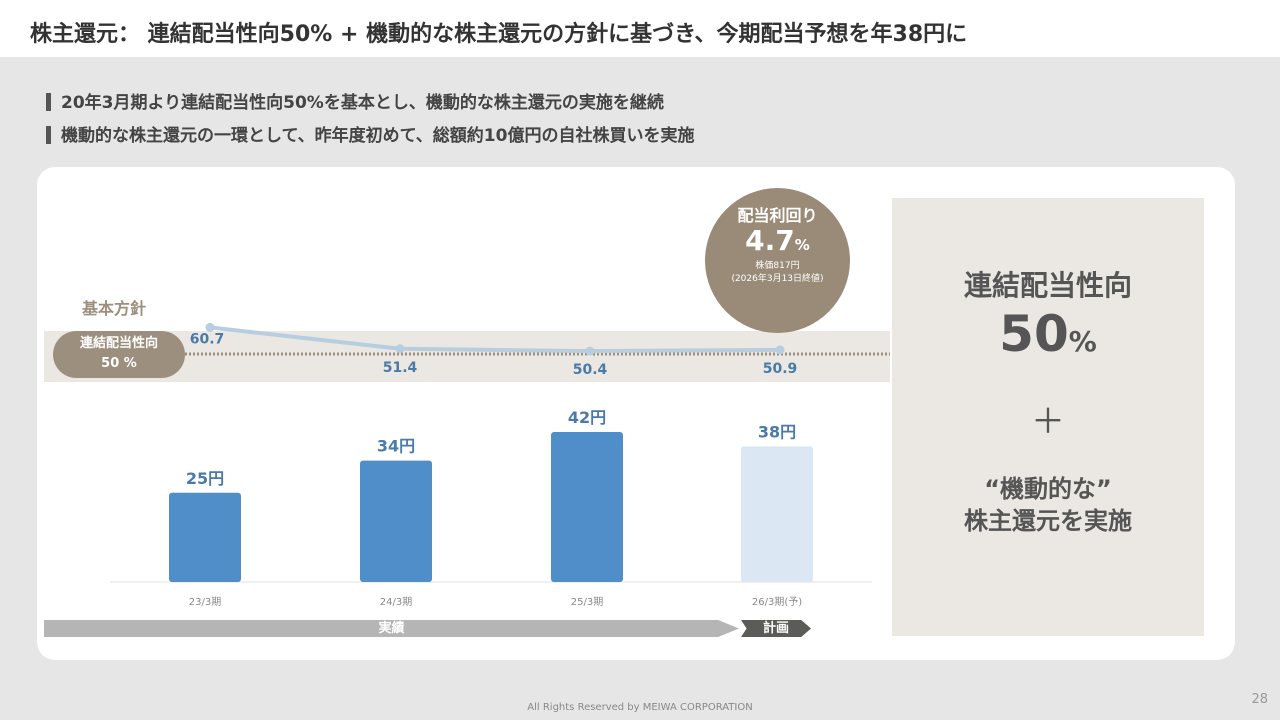 This screenshot has height=720, width=1280. Describe the element at coordinates (590, 370) in the screenshot. I see `payout-label-2: 50.4` at that location.